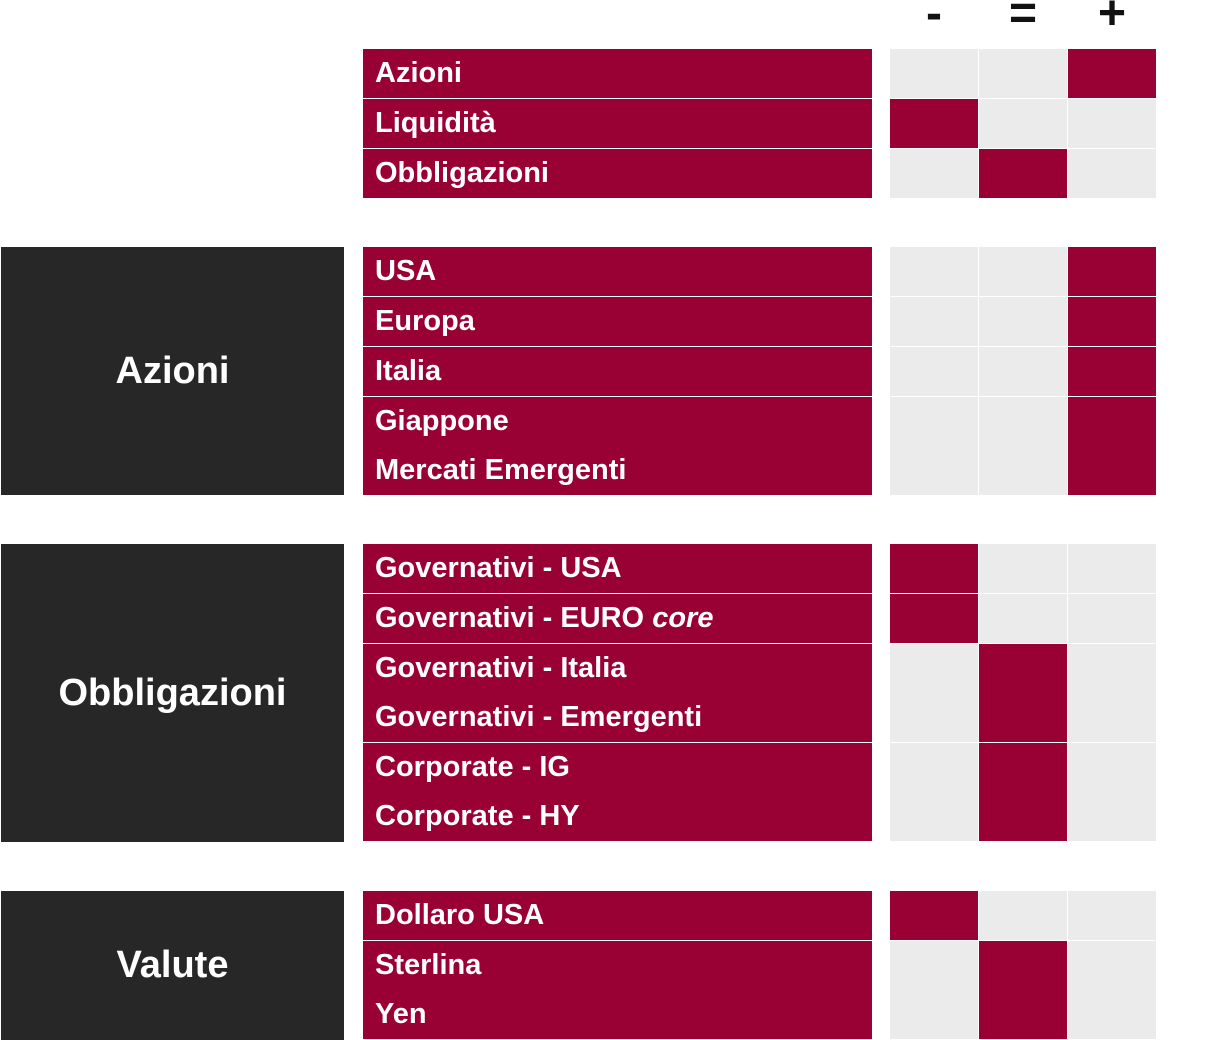 The height and width of the screenshot is (1040, 1211). I want to click on row-label-mercati-emergenti: Mercati Emergenti, so click(617, 470).